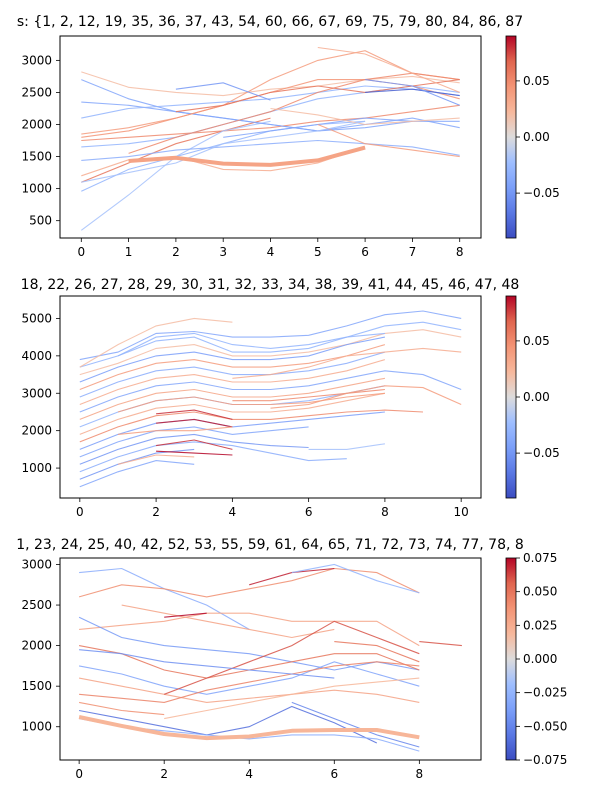 The height and width of the screenshot is (800, 600). I want to click on y-tick-label: 5000, so click(36, 318).